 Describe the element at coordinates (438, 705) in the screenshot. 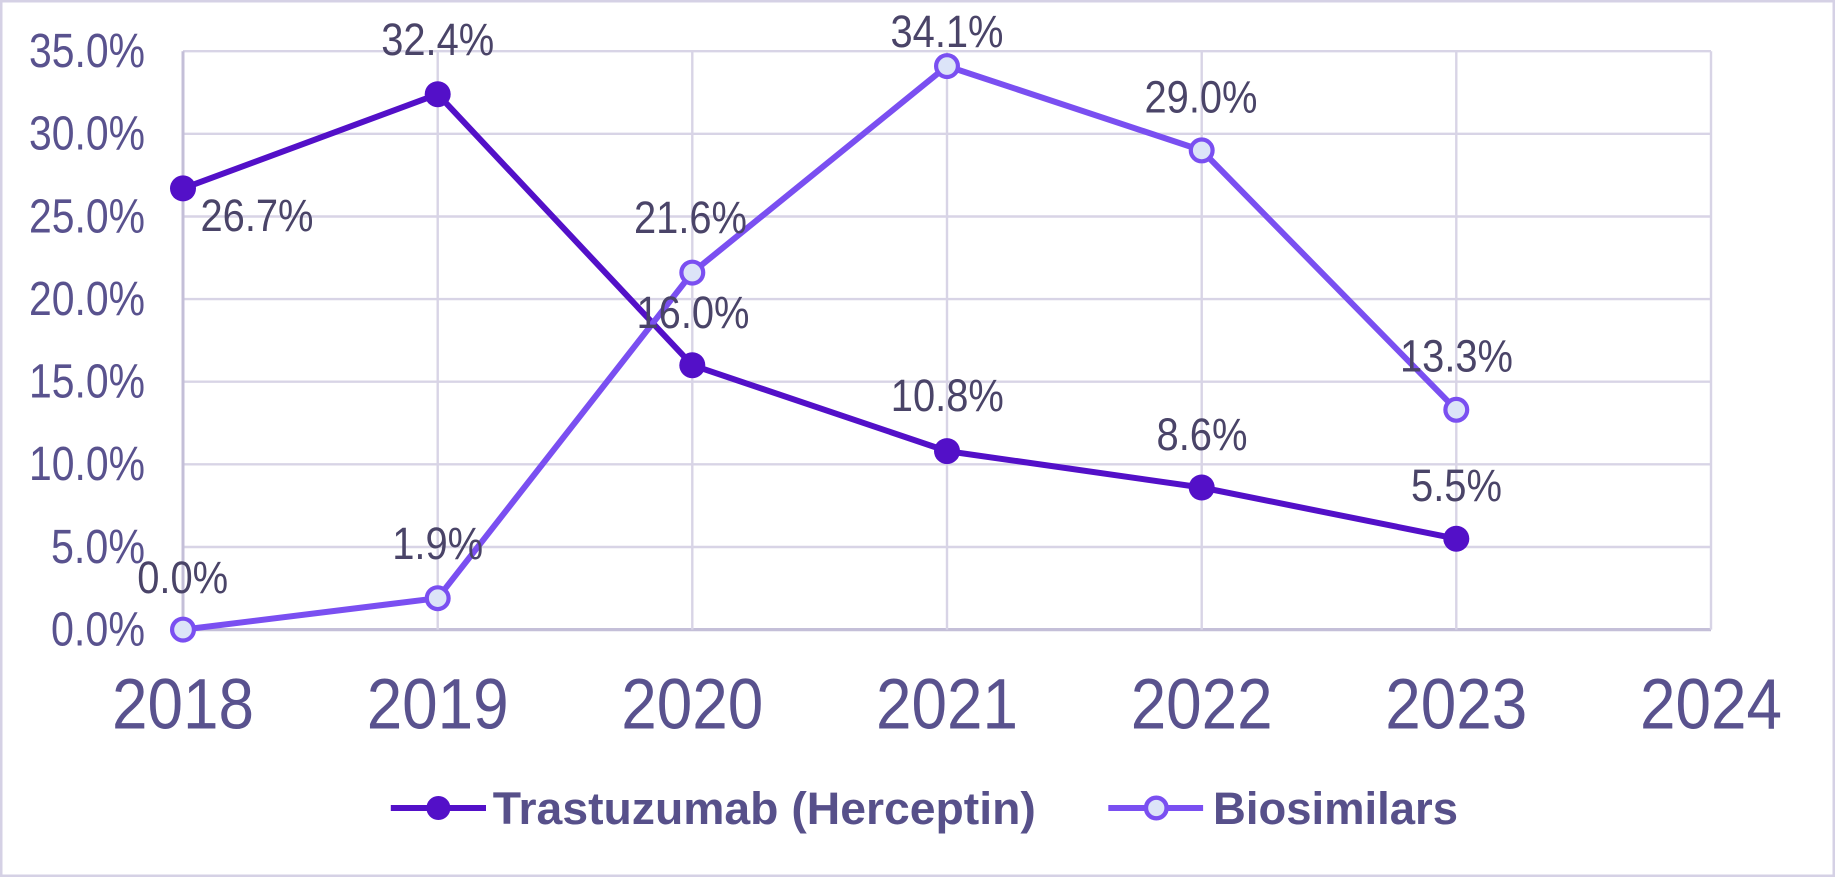

I see `svg-text: 2019` at that location.